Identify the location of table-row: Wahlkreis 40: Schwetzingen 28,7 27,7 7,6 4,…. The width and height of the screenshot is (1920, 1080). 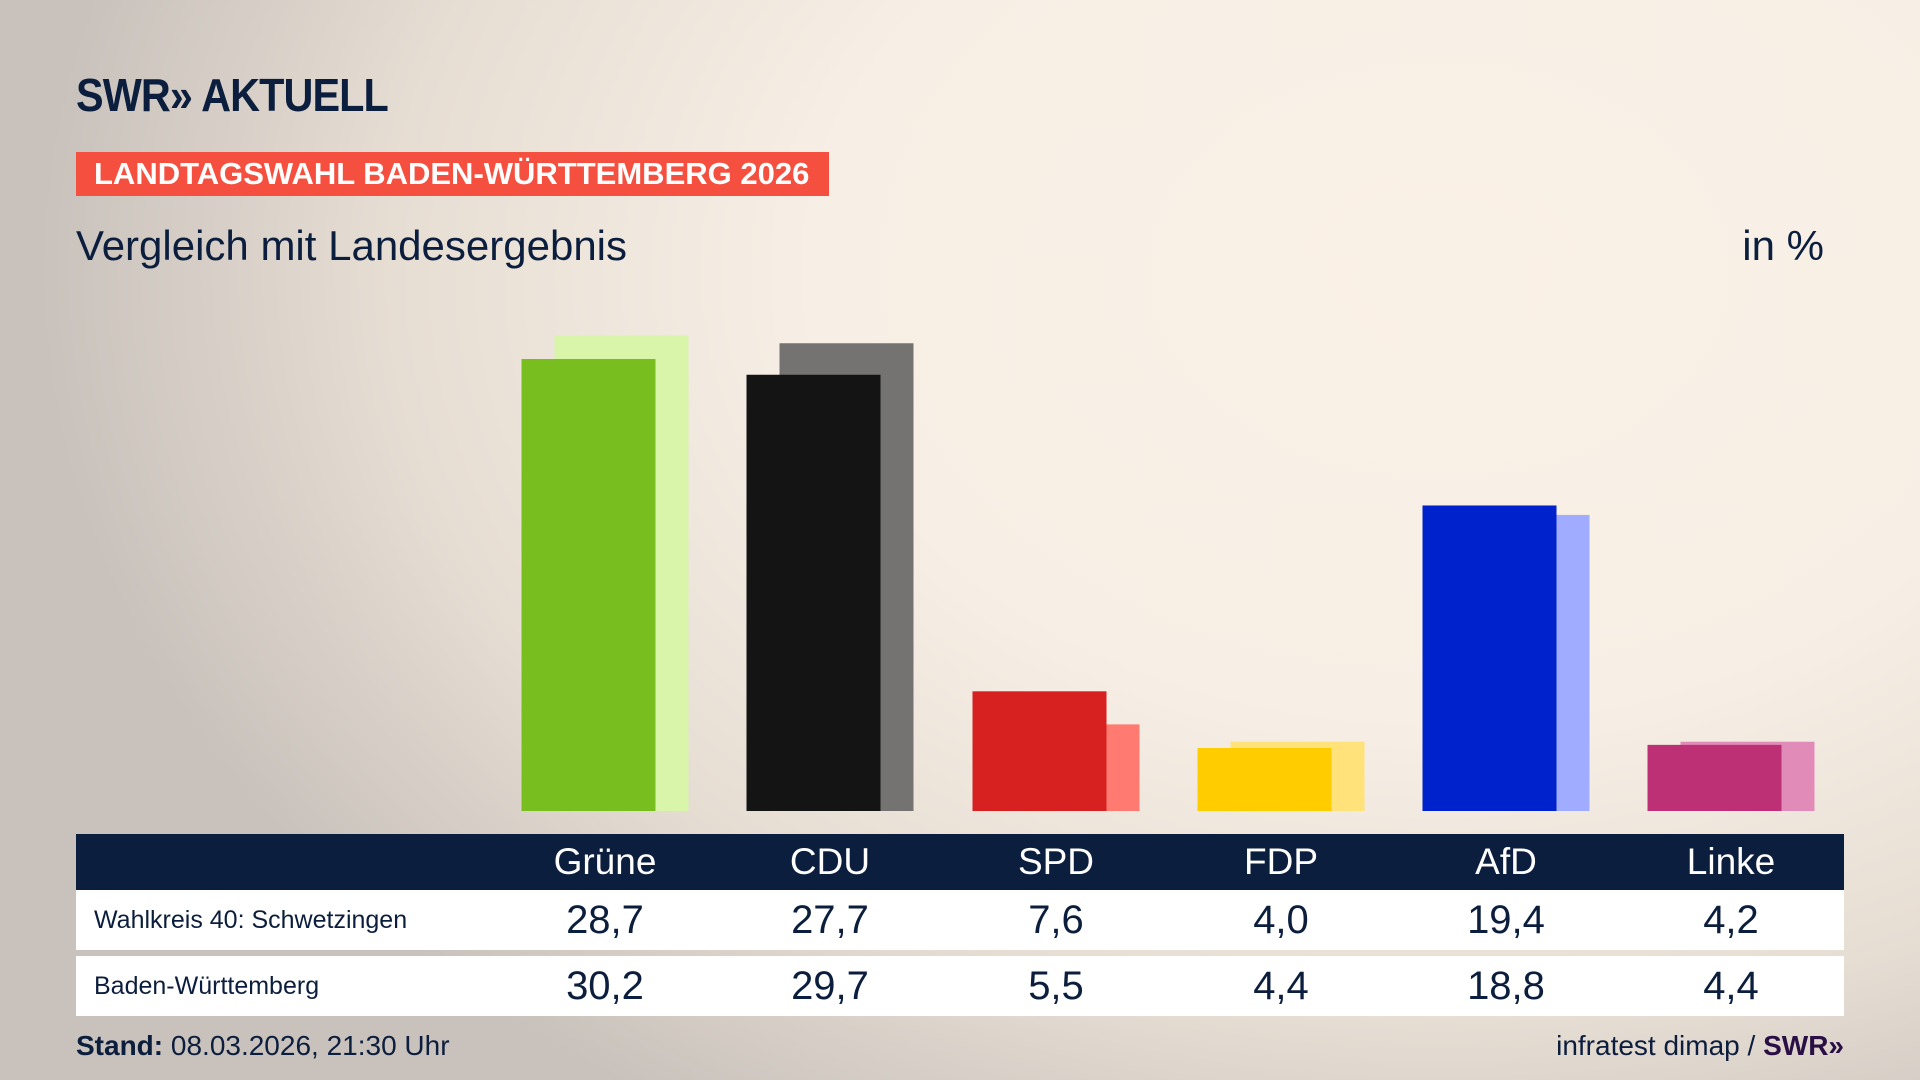
(960, 920).